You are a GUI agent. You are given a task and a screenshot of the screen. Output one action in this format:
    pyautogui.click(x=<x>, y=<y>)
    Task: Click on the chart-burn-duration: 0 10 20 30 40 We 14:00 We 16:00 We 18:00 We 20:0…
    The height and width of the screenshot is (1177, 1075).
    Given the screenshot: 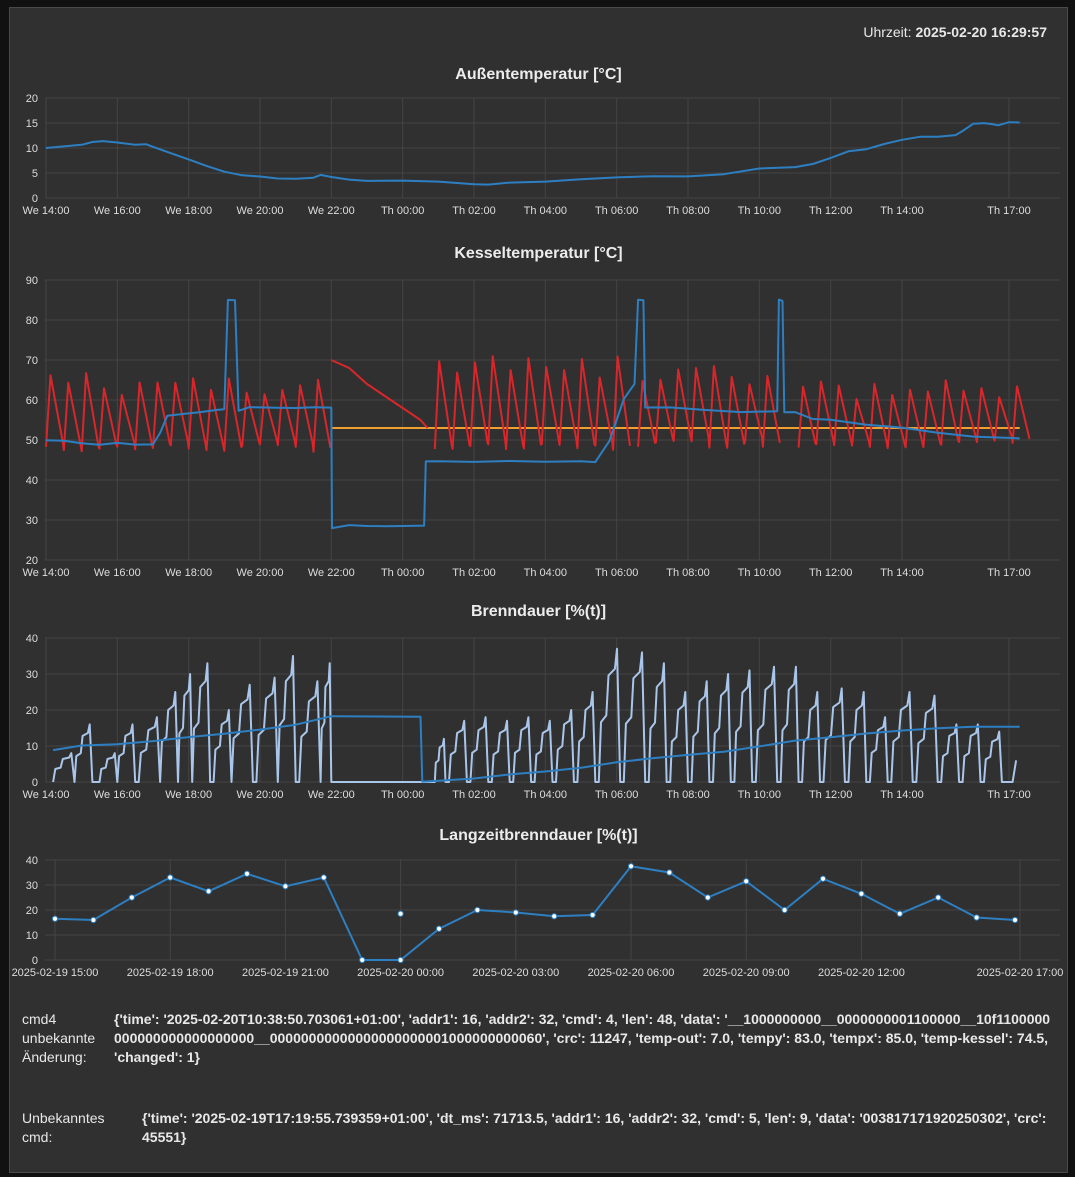 What is the action you would take?
    pyautogui.click(x=541, y=717)
    